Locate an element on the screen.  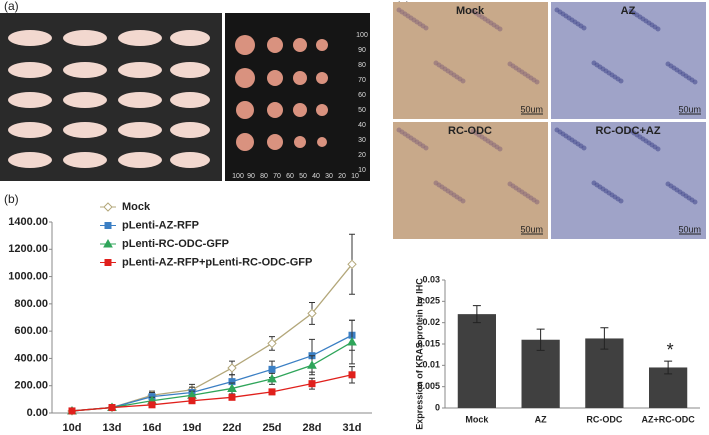
ruler-label: 10 is located at coordinates (355, 176).